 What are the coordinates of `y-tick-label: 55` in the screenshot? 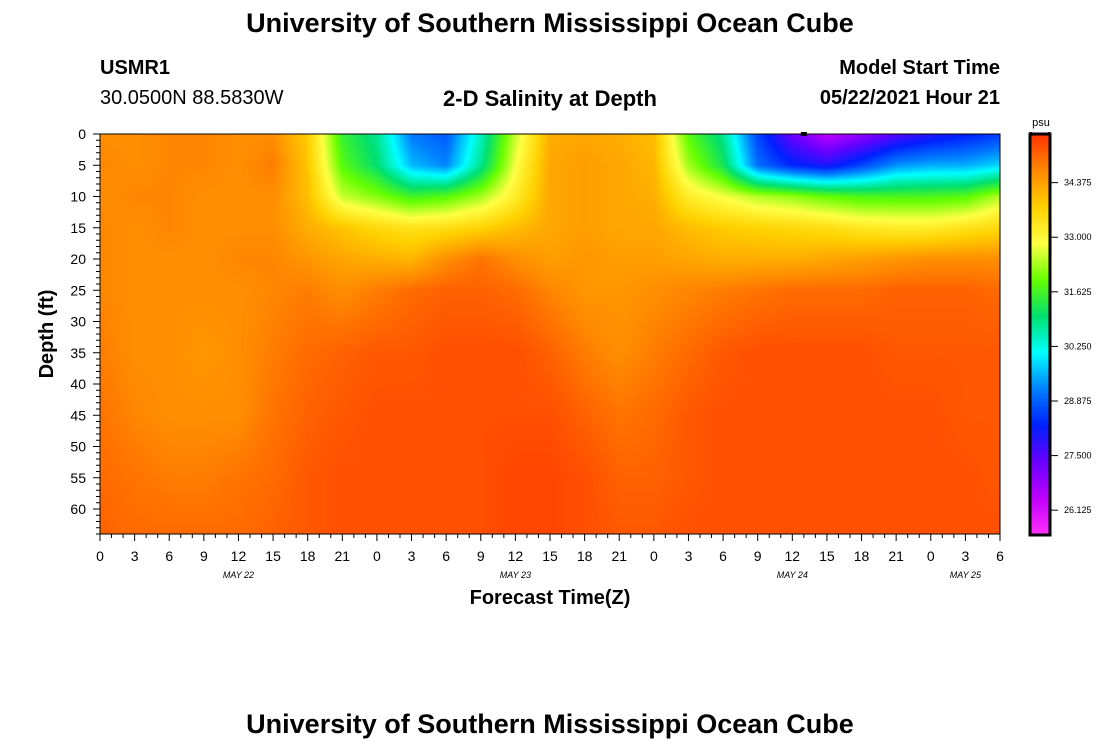 It's located at (78, 478).